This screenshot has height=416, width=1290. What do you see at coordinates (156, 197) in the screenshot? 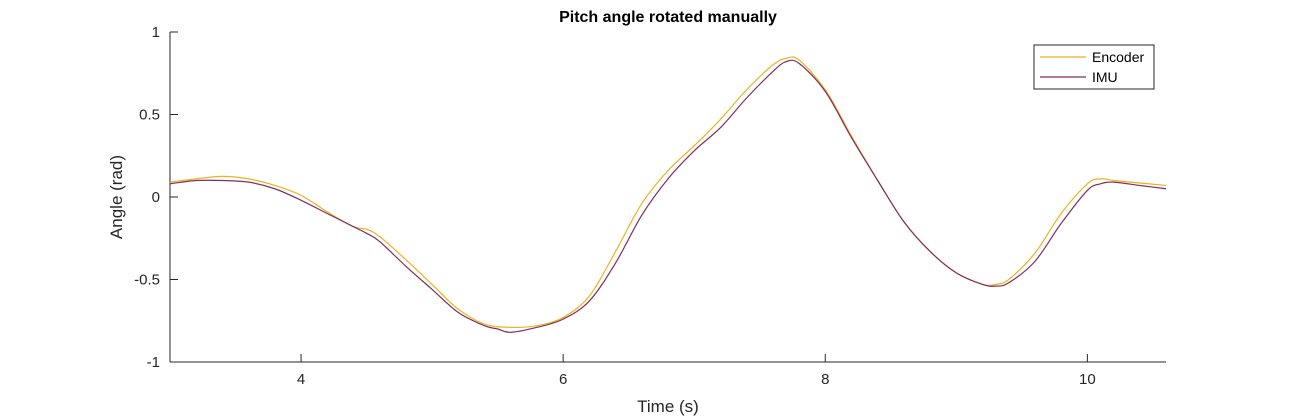
I see `y-tick-label: 0` at bounding box center [156, 197].